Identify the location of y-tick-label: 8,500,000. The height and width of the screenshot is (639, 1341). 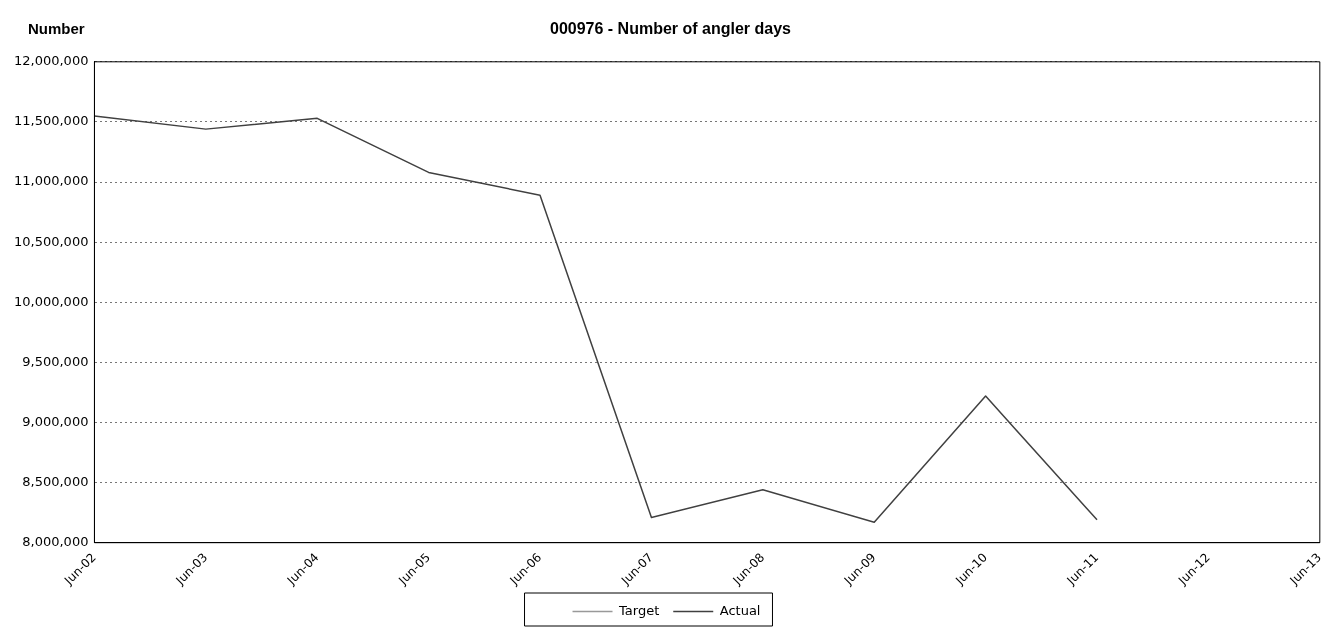
(55, 481).